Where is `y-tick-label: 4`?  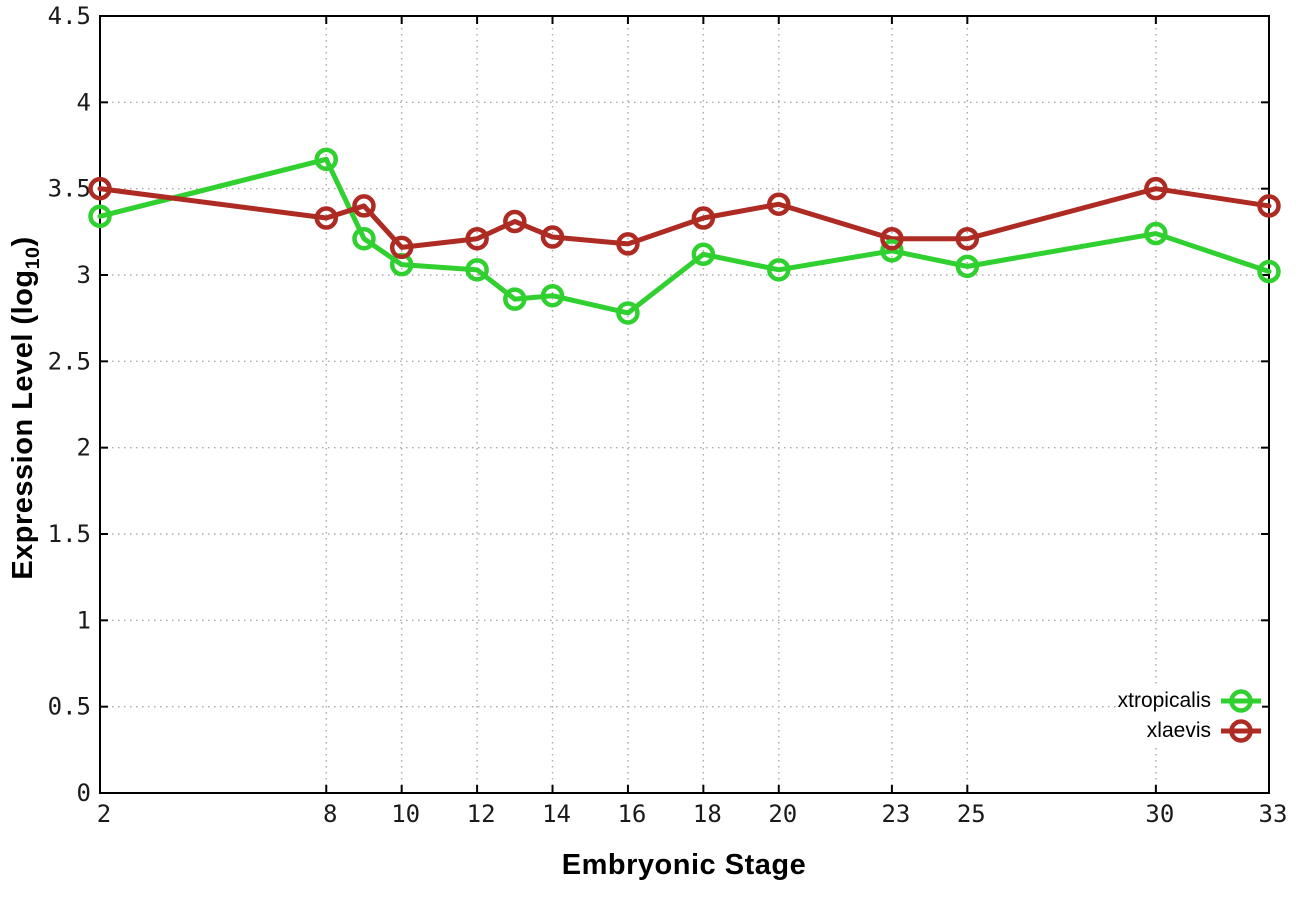
y-tick-label: 4 is located at coordinates (84, 102).